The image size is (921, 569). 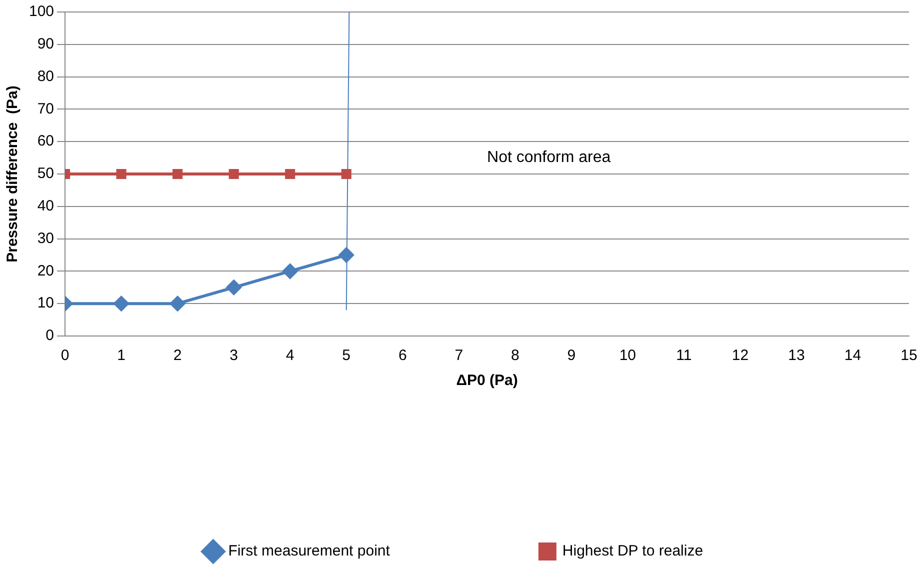 What do you see at coordinates (50, 335) in the screenshot?
I see `y-tick-label: 0` at bounding box center [50, 335].